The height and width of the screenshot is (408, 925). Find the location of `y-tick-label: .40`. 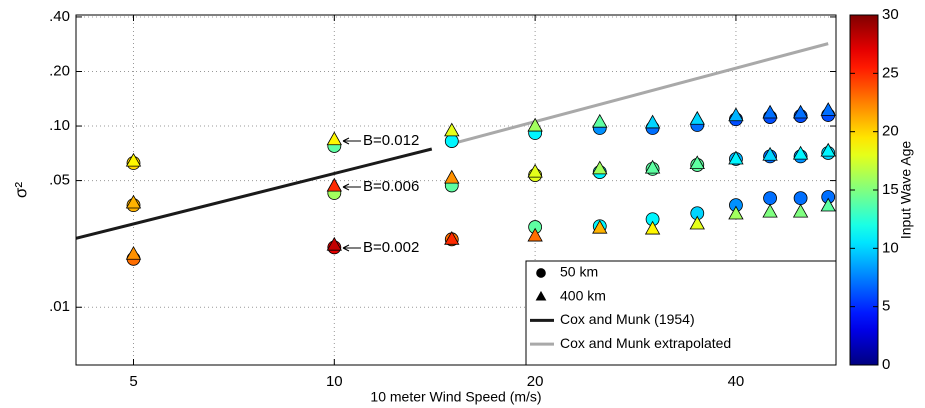

y-tick-label: .40 is located at coordinates (59, 16).